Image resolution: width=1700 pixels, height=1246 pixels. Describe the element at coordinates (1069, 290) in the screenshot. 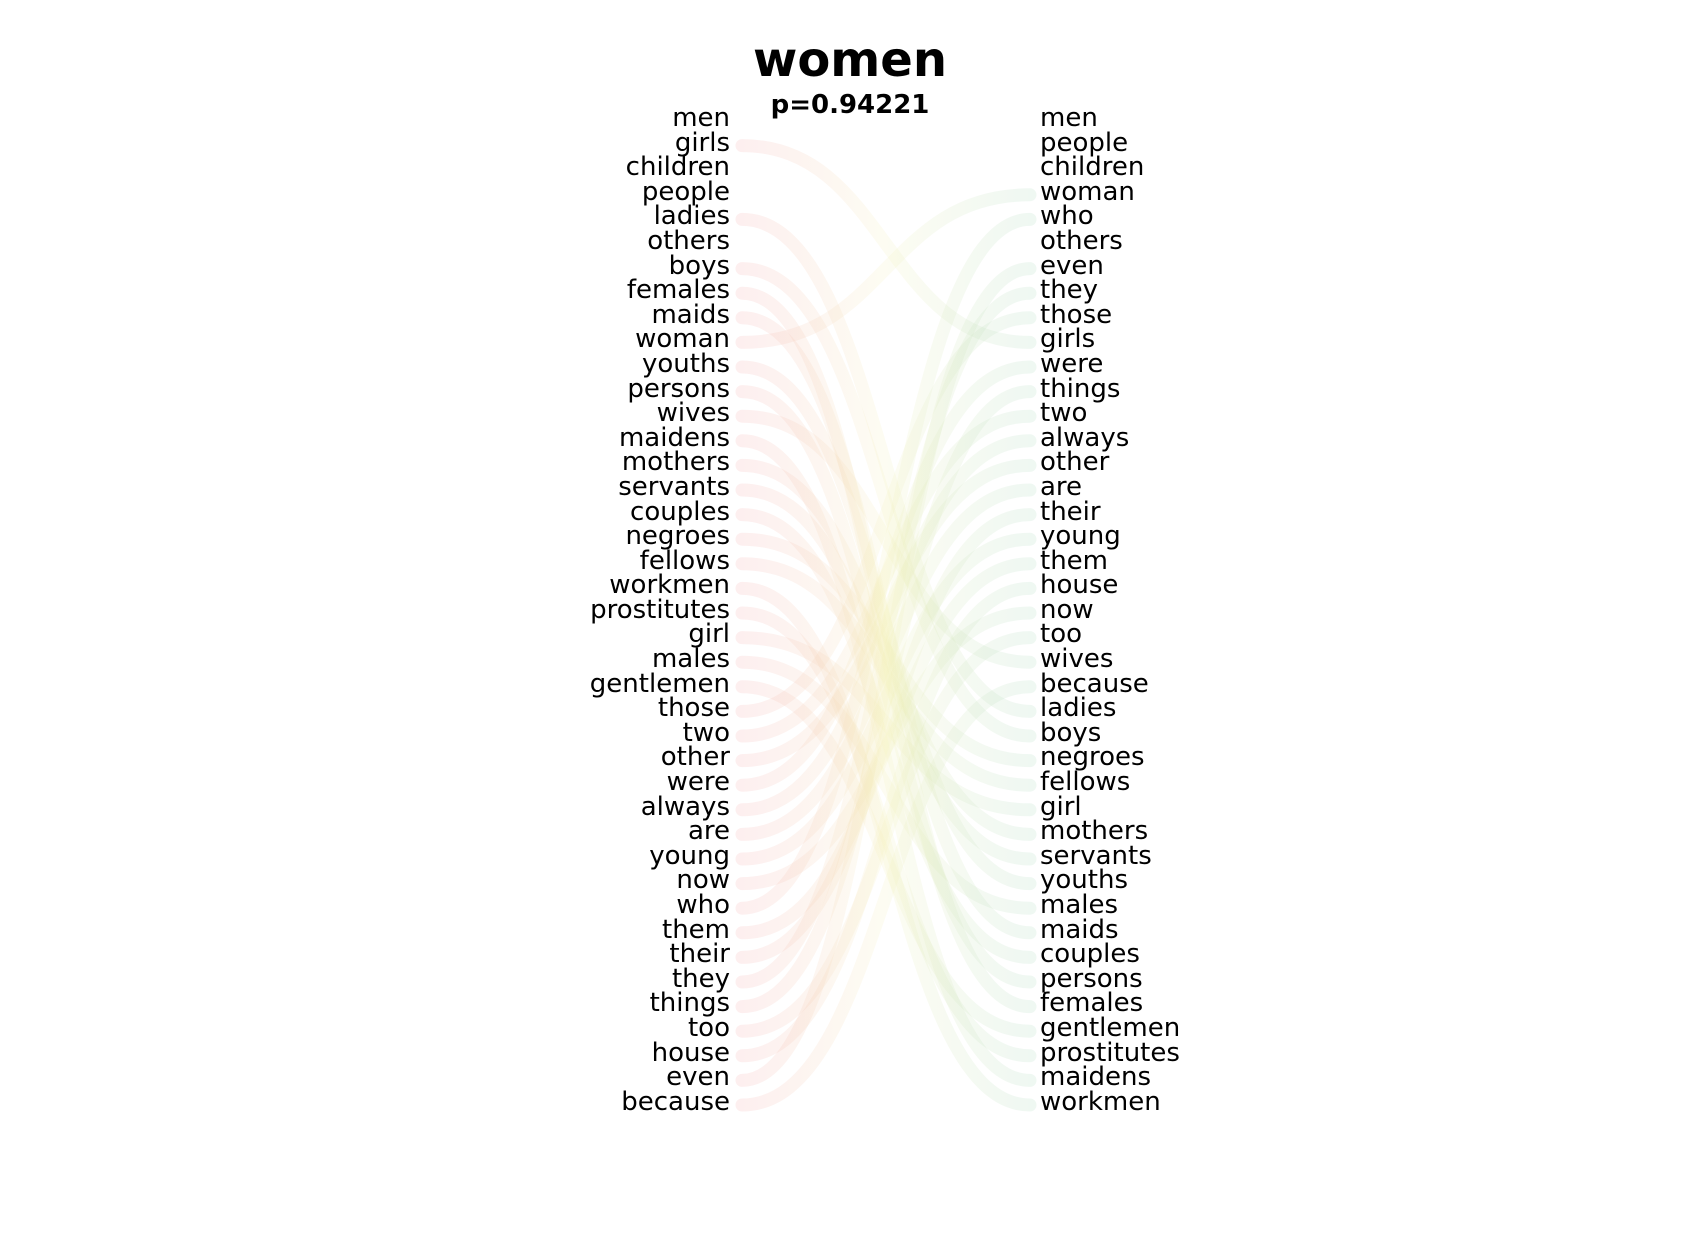

I see `right-rank-word: they` at that location.